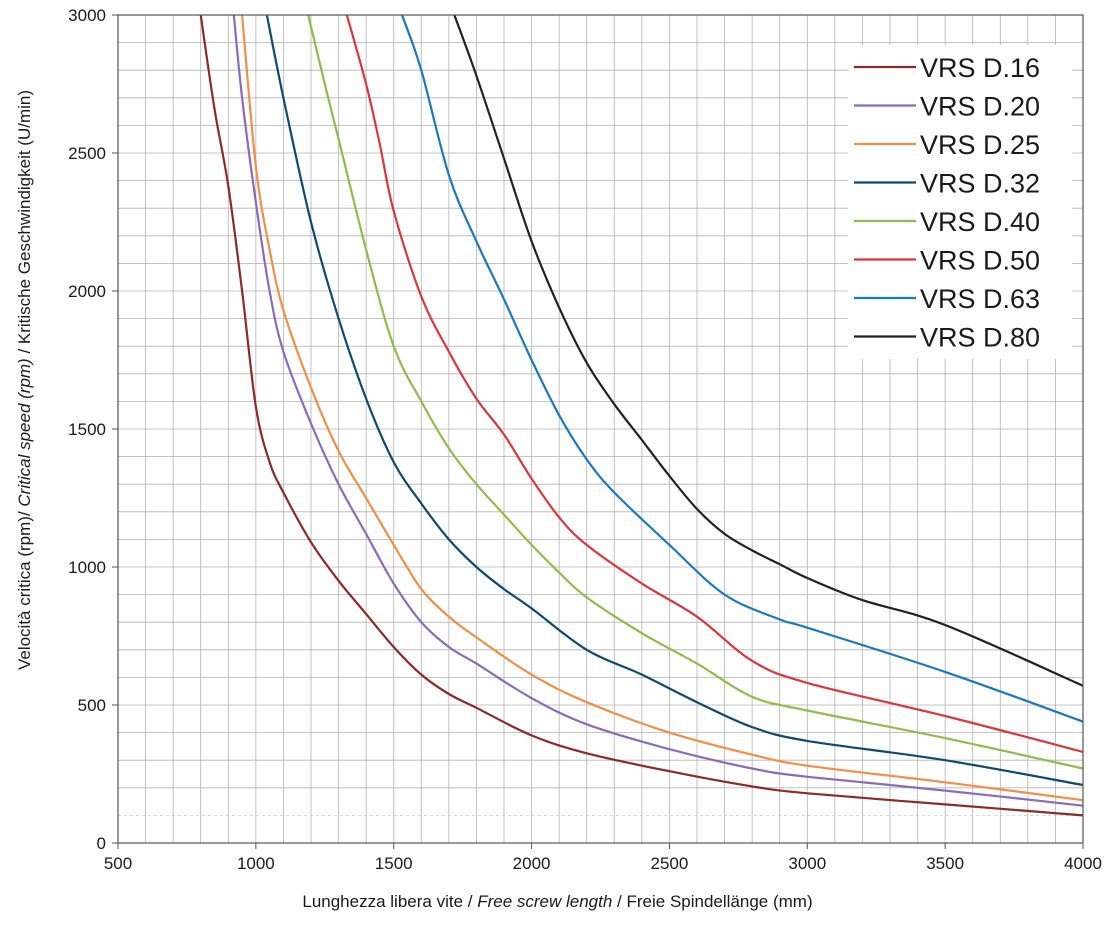 Image resolution: width=1115 pixels, height=925 pixels. Describe the element at coordinates (383, 901) in the screenshot. I see `x-axis-label-part1: Lunghezza libera vite` at that location.